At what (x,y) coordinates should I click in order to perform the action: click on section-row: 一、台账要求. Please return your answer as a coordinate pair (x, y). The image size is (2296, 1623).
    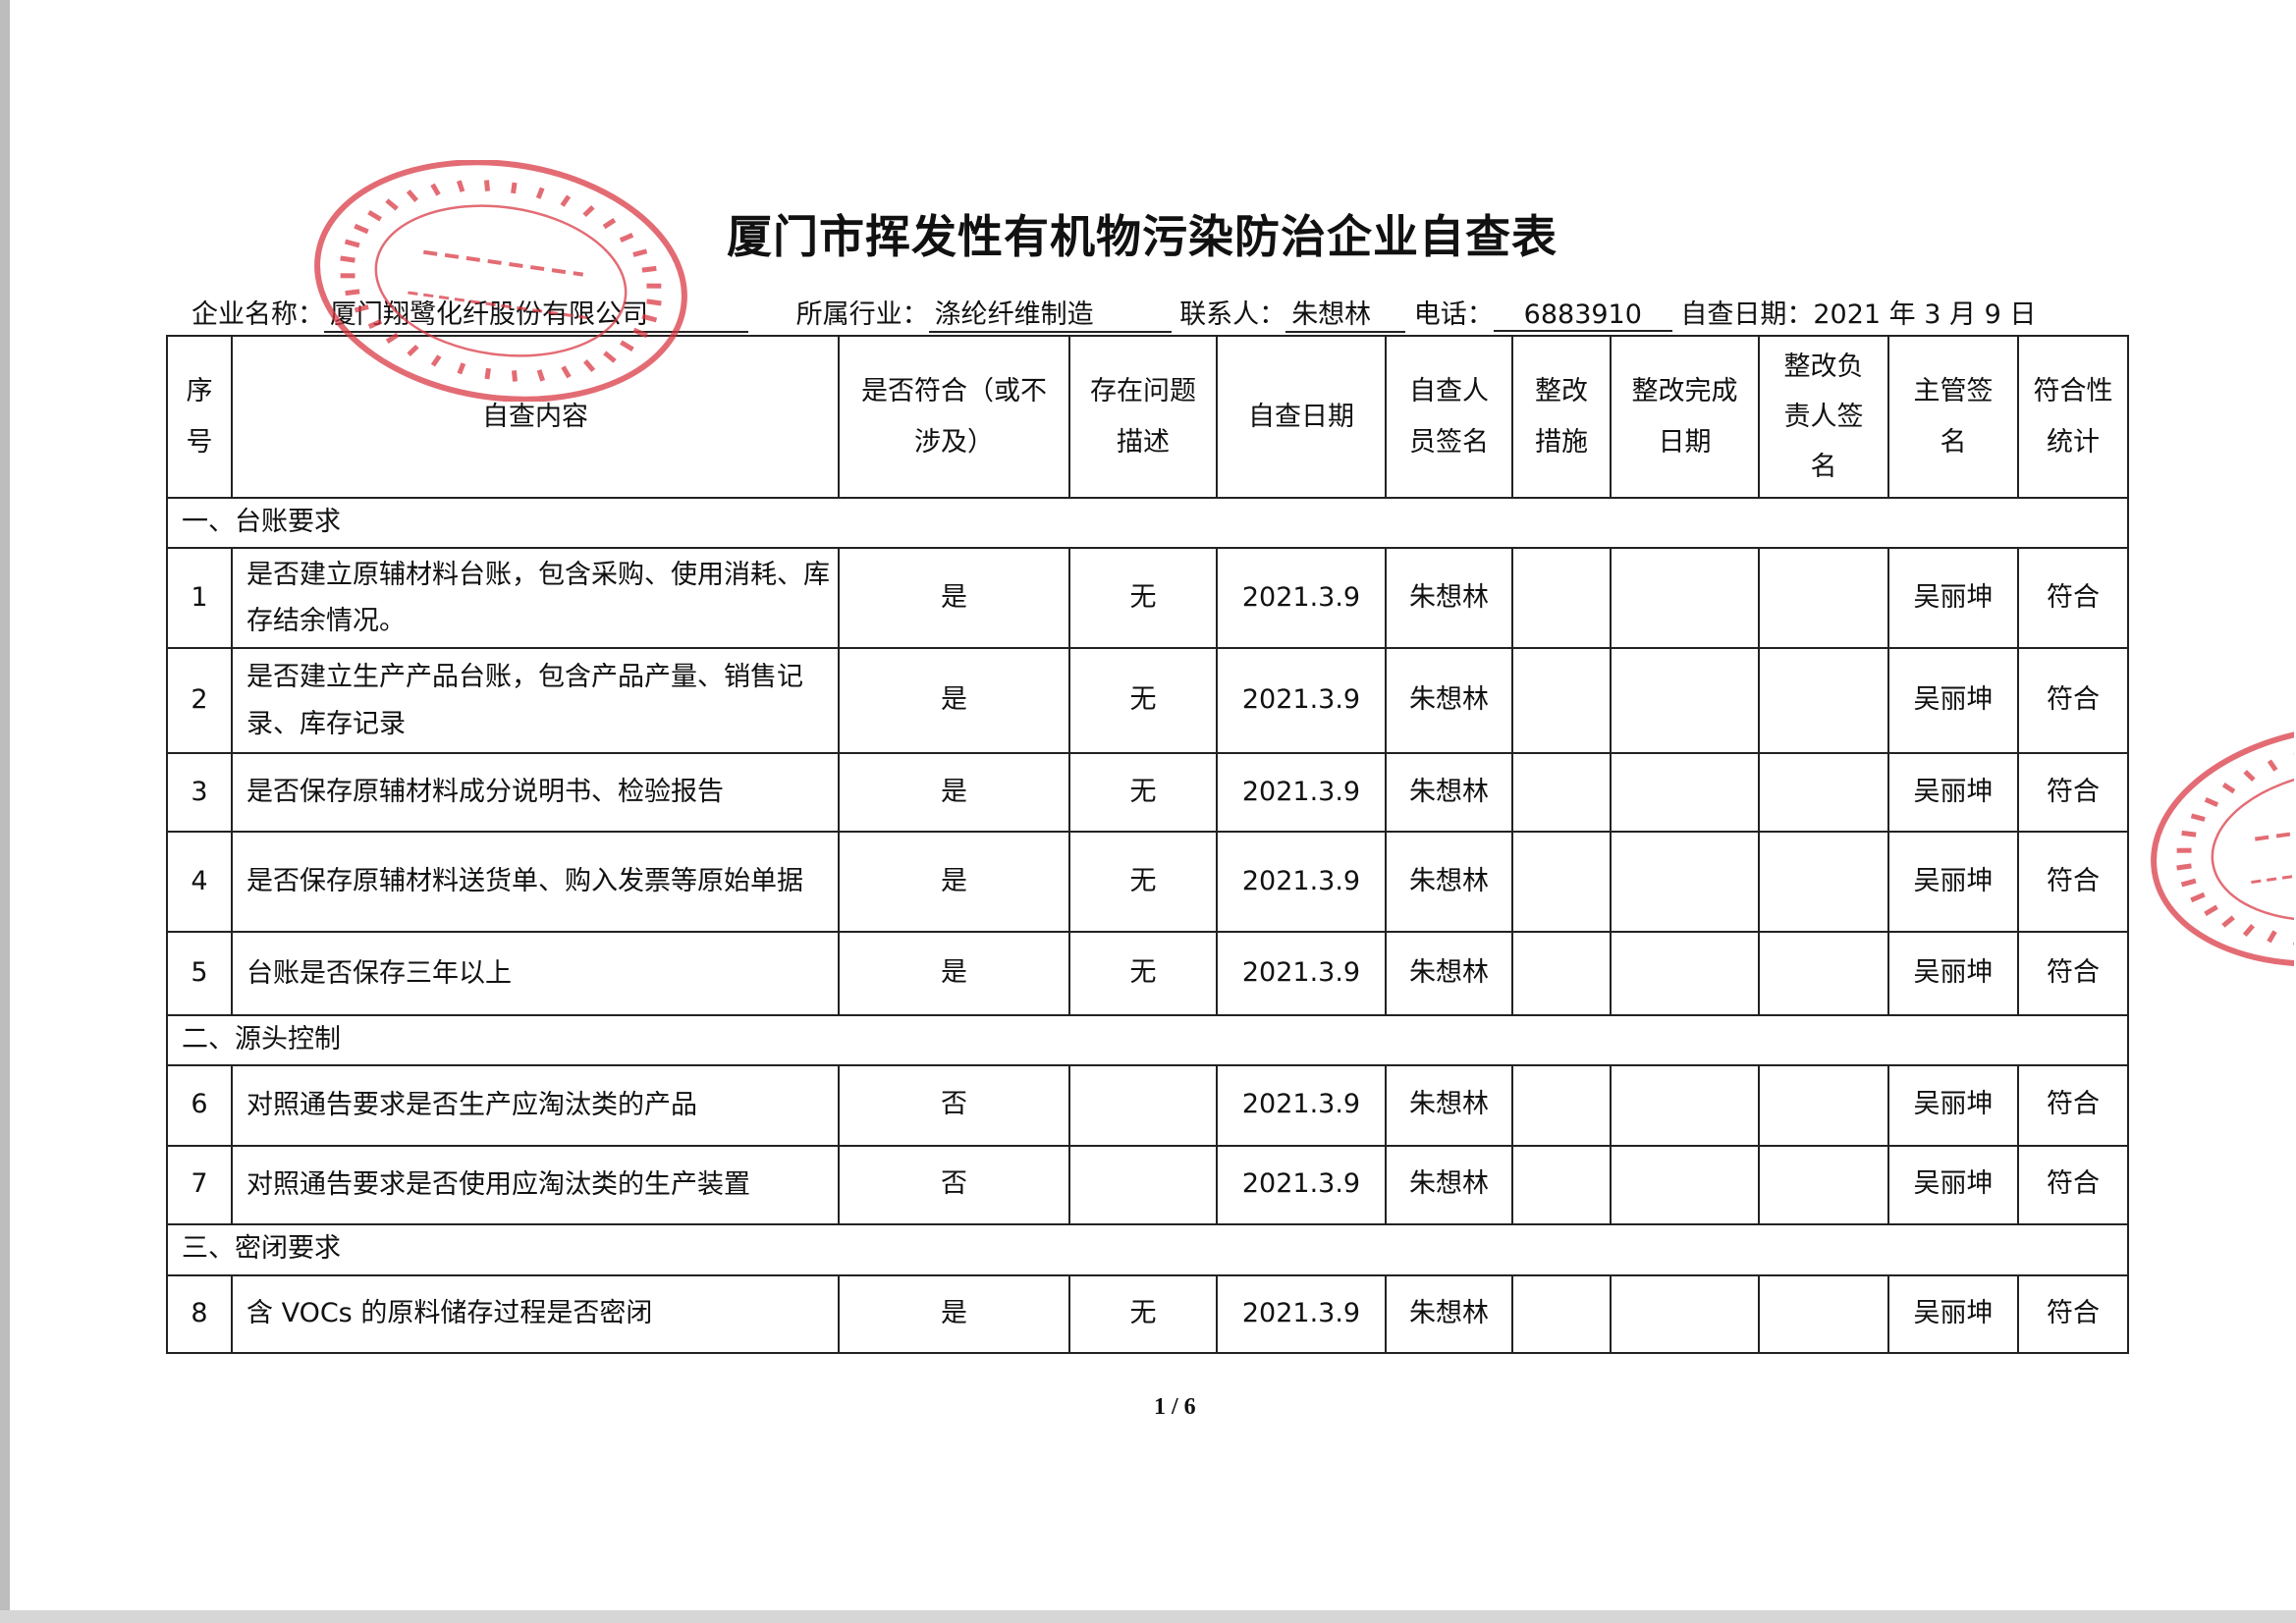
    Looking at the image, I should click on (1147, 523).